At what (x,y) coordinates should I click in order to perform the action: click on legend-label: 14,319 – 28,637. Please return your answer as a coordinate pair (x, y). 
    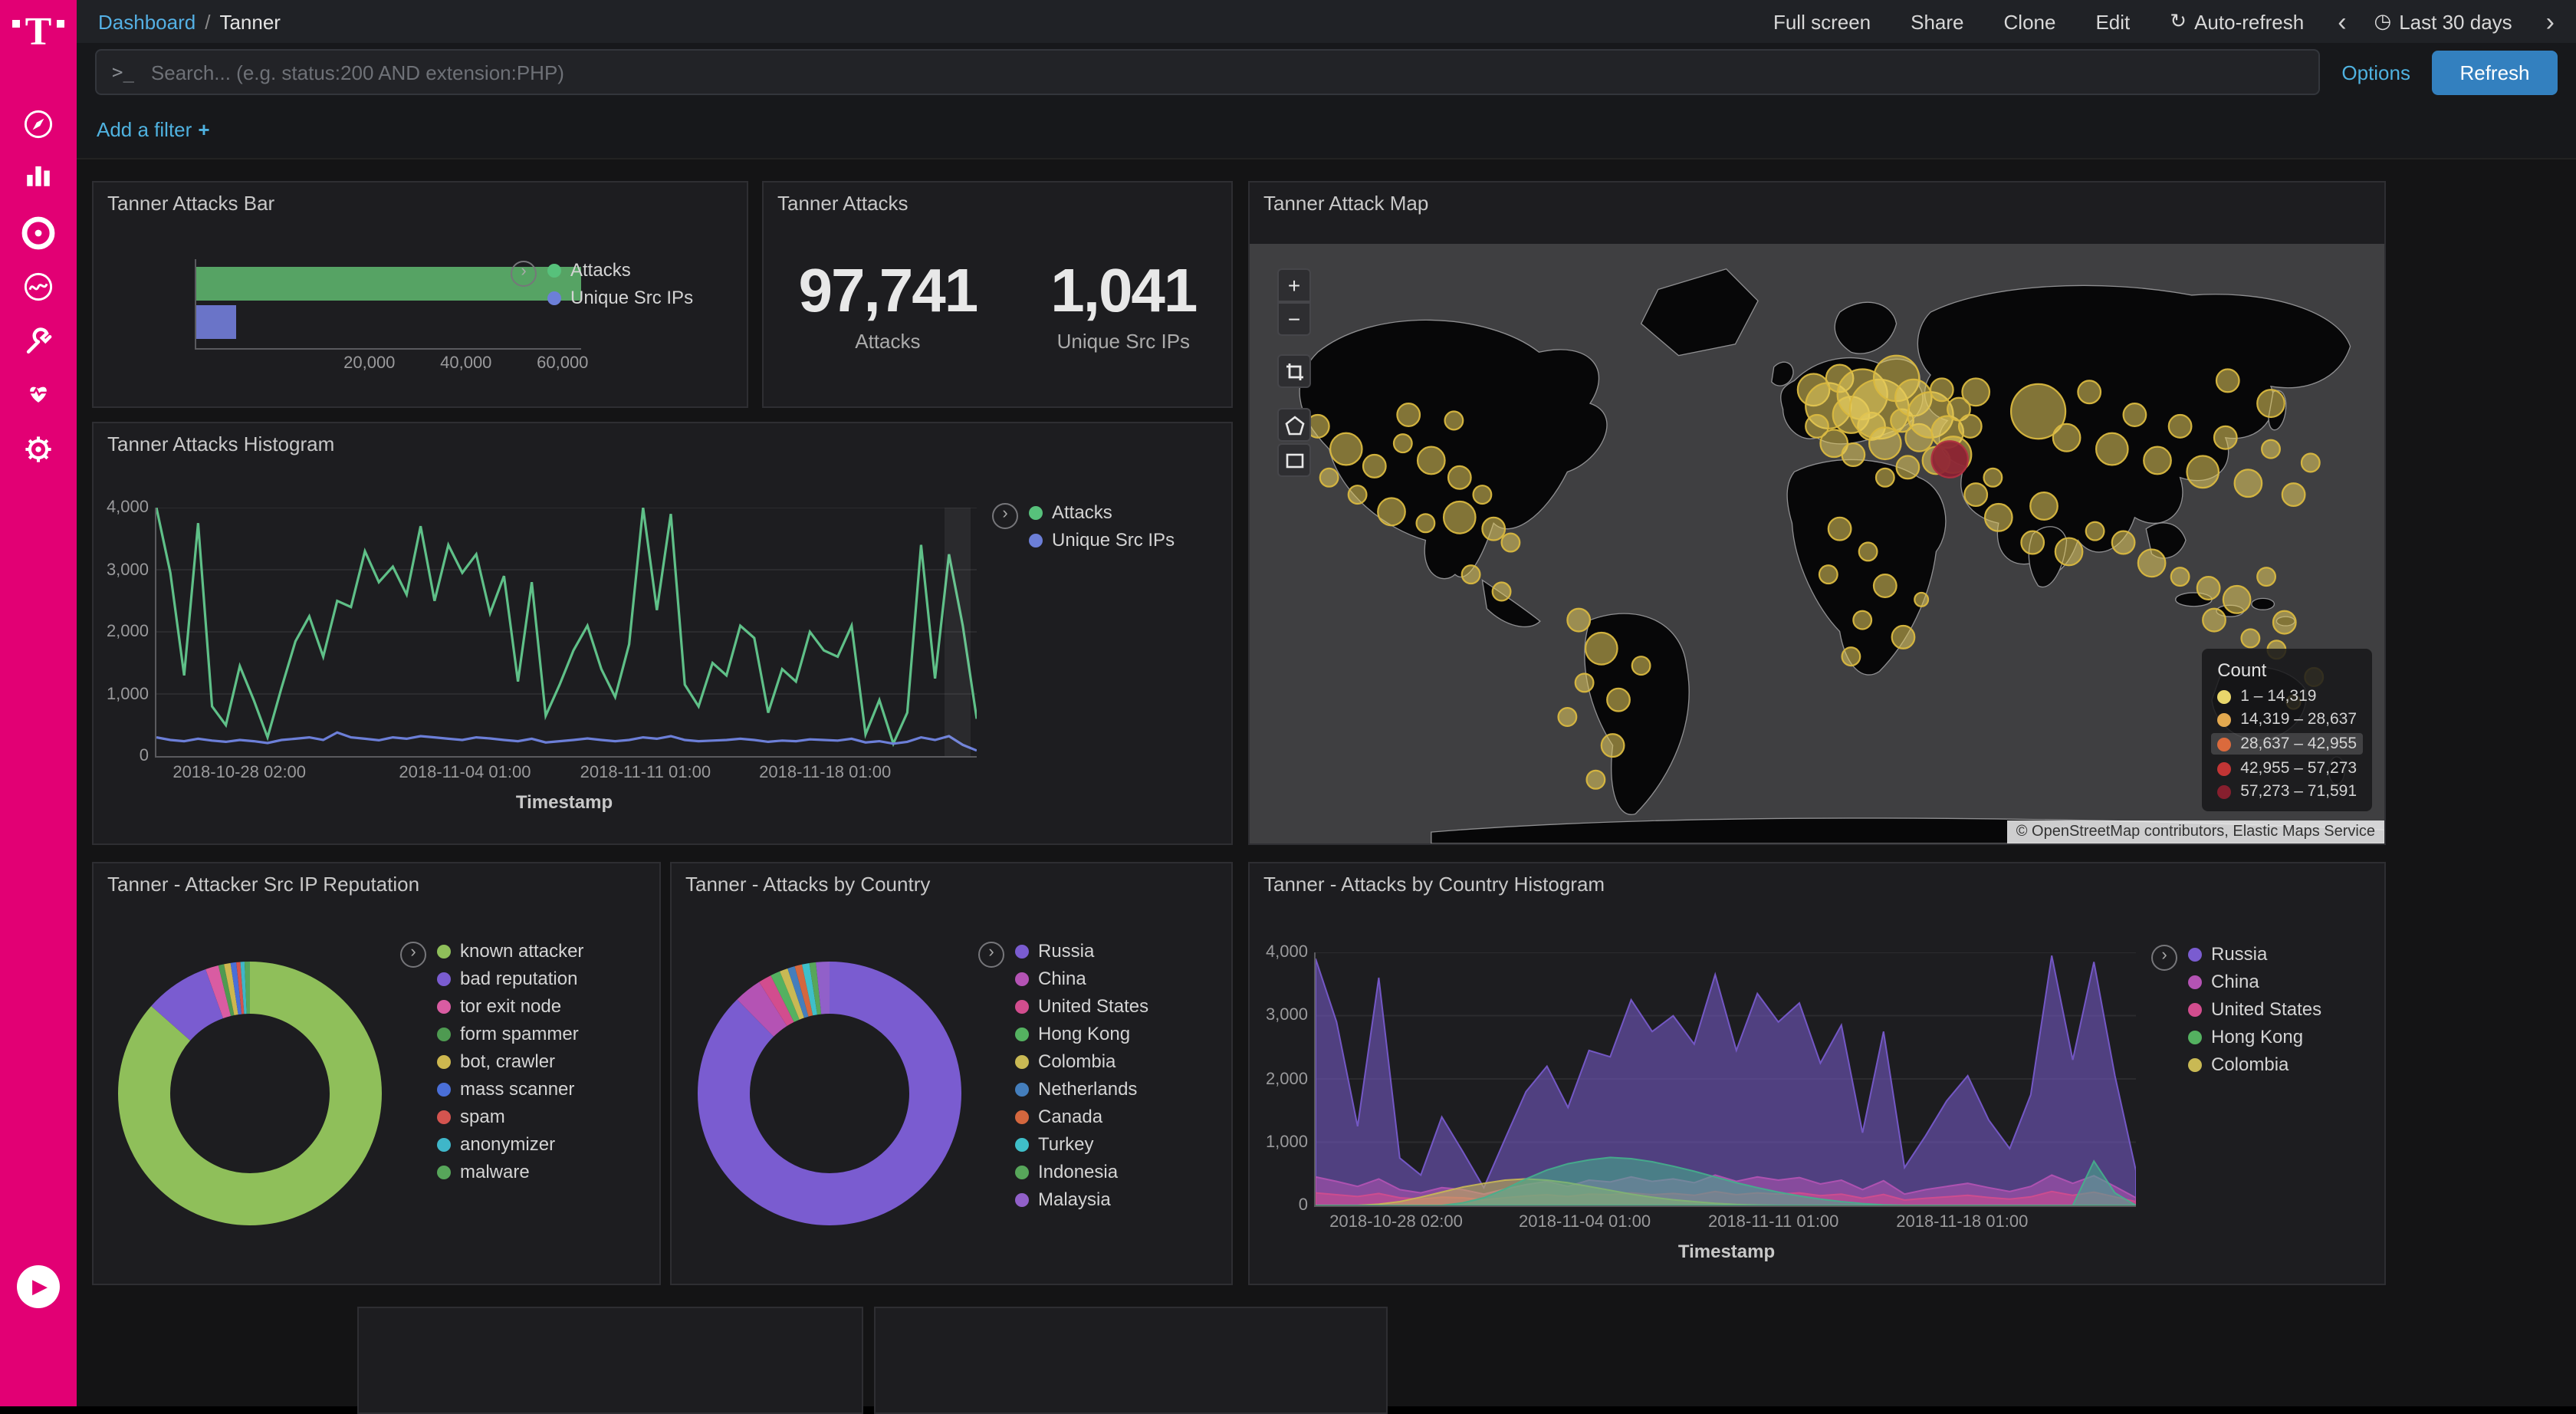
    Looking at the image, I should click on (2298, 719).